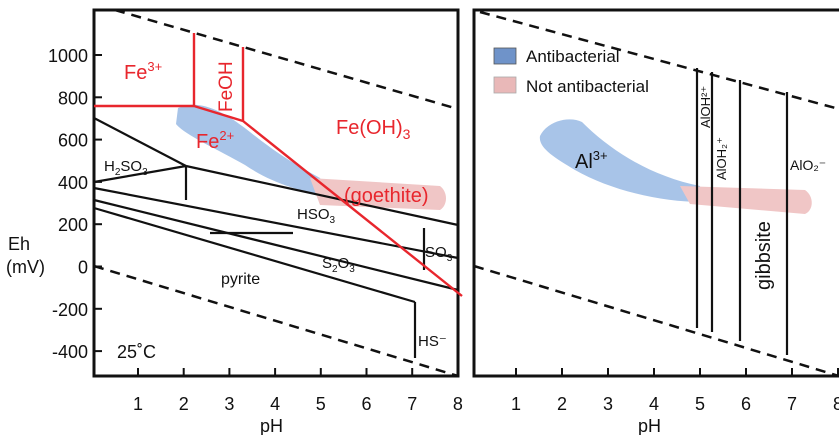 Image resolution: width=839 pixels, height=435 pixels. What do you see at coordinates (439, 254) in the screenshot?
I see `label-so3: SO3` at bounding box center [439, 254].